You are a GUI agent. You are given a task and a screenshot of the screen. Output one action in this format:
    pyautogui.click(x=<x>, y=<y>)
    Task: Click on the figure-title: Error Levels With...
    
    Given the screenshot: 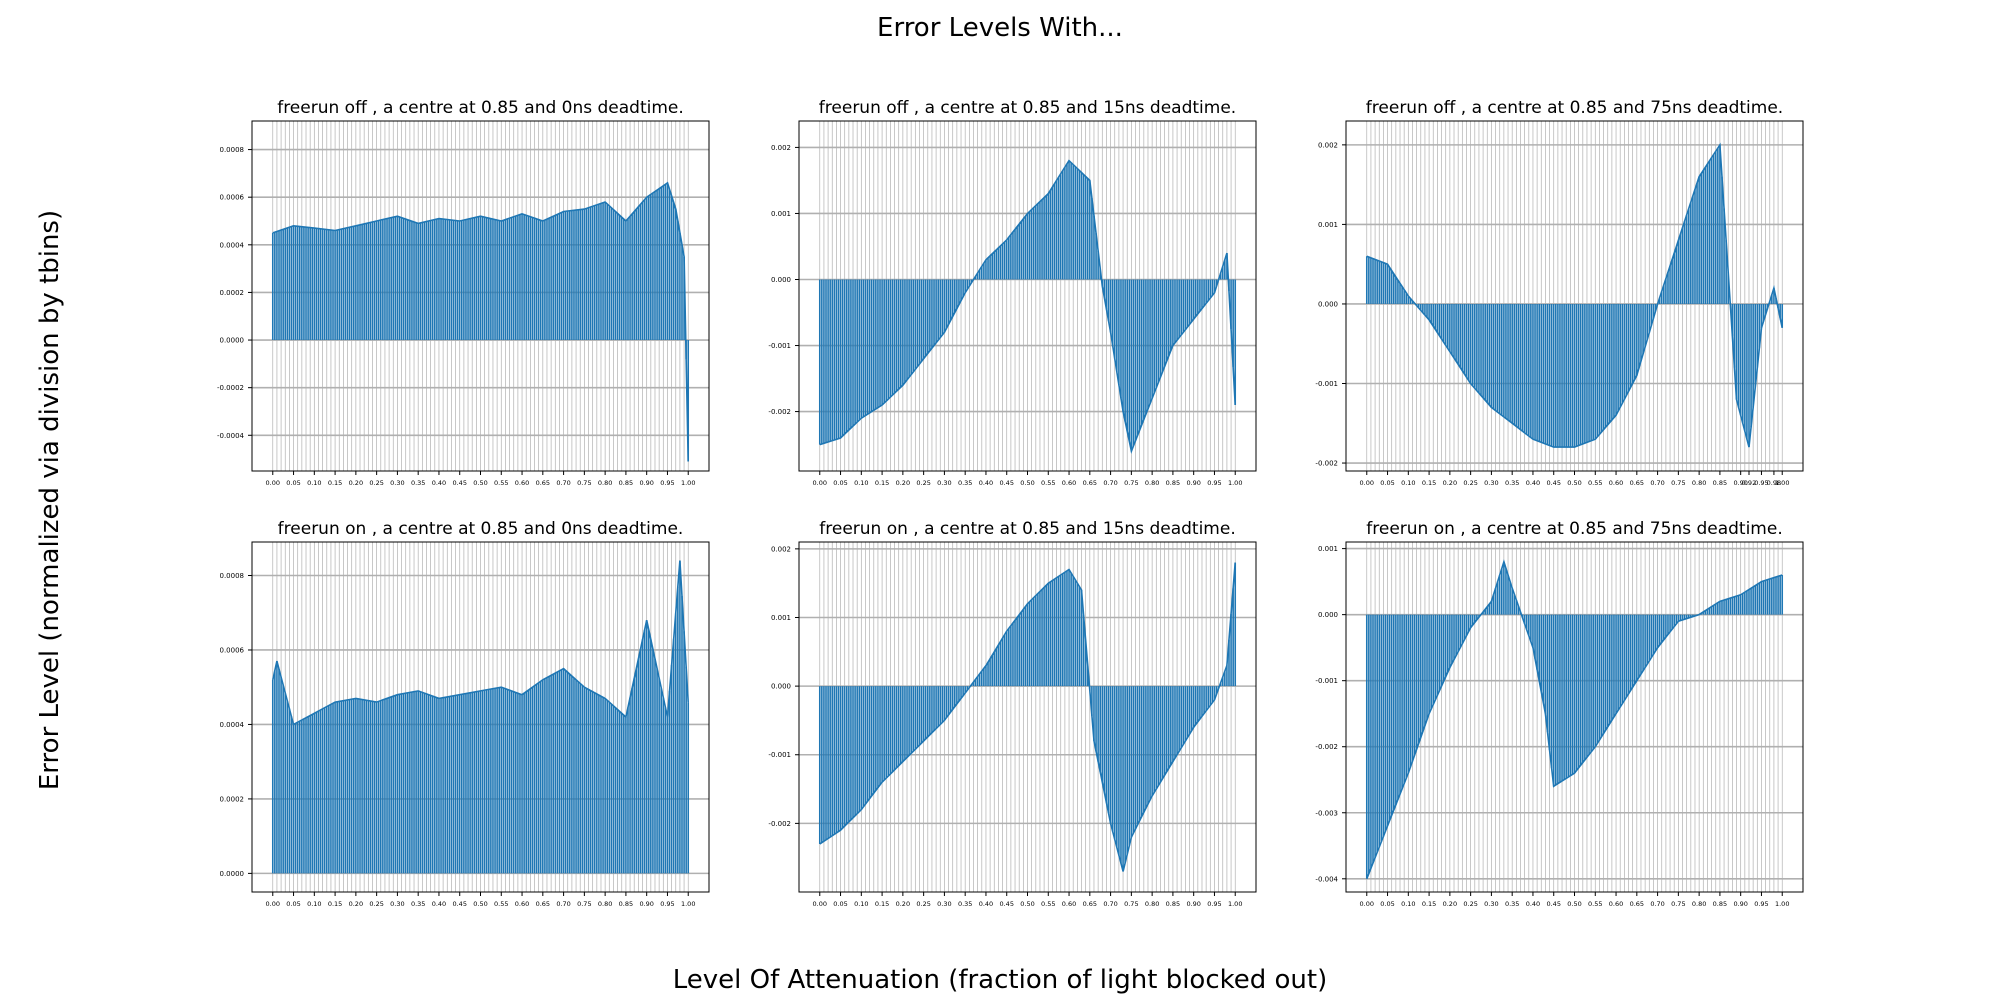 What is the action you would take?
    pyautogui.click(x=1000, y=28)
    